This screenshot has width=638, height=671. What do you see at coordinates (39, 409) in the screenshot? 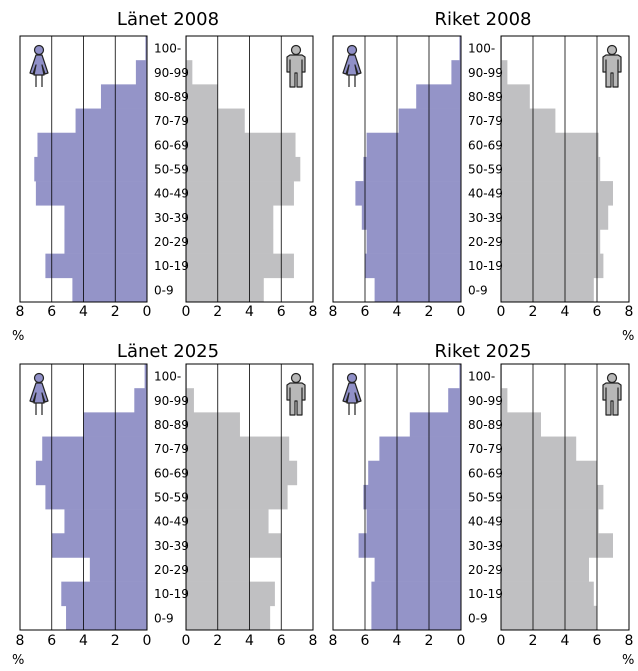
I see `woman-icon-legs` at bounding box center [39, 409].